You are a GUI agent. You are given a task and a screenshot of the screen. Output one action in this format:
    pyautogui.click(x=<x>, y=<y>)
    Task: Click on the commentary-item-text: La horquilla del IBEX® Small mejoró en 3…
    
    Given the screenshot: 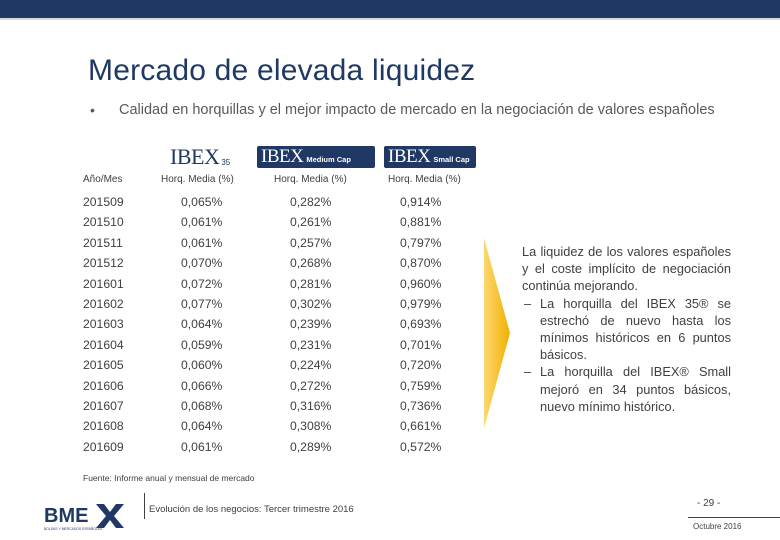 What is the action you would take?
    pyautogui.click(x=635, y=389)
    